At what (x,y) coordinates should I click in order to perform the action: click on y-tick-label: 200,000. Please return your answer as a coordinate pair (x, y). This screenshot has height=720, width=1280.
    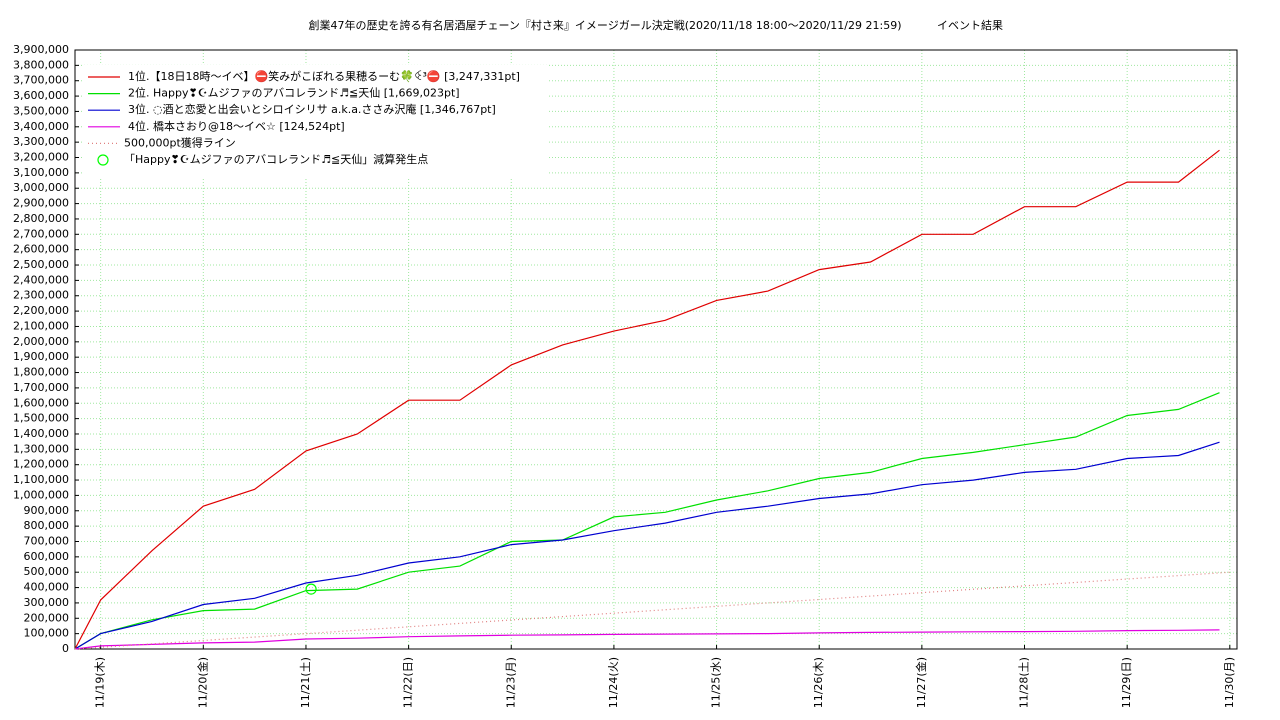
    Looking at the image, I should click on (47, 617).